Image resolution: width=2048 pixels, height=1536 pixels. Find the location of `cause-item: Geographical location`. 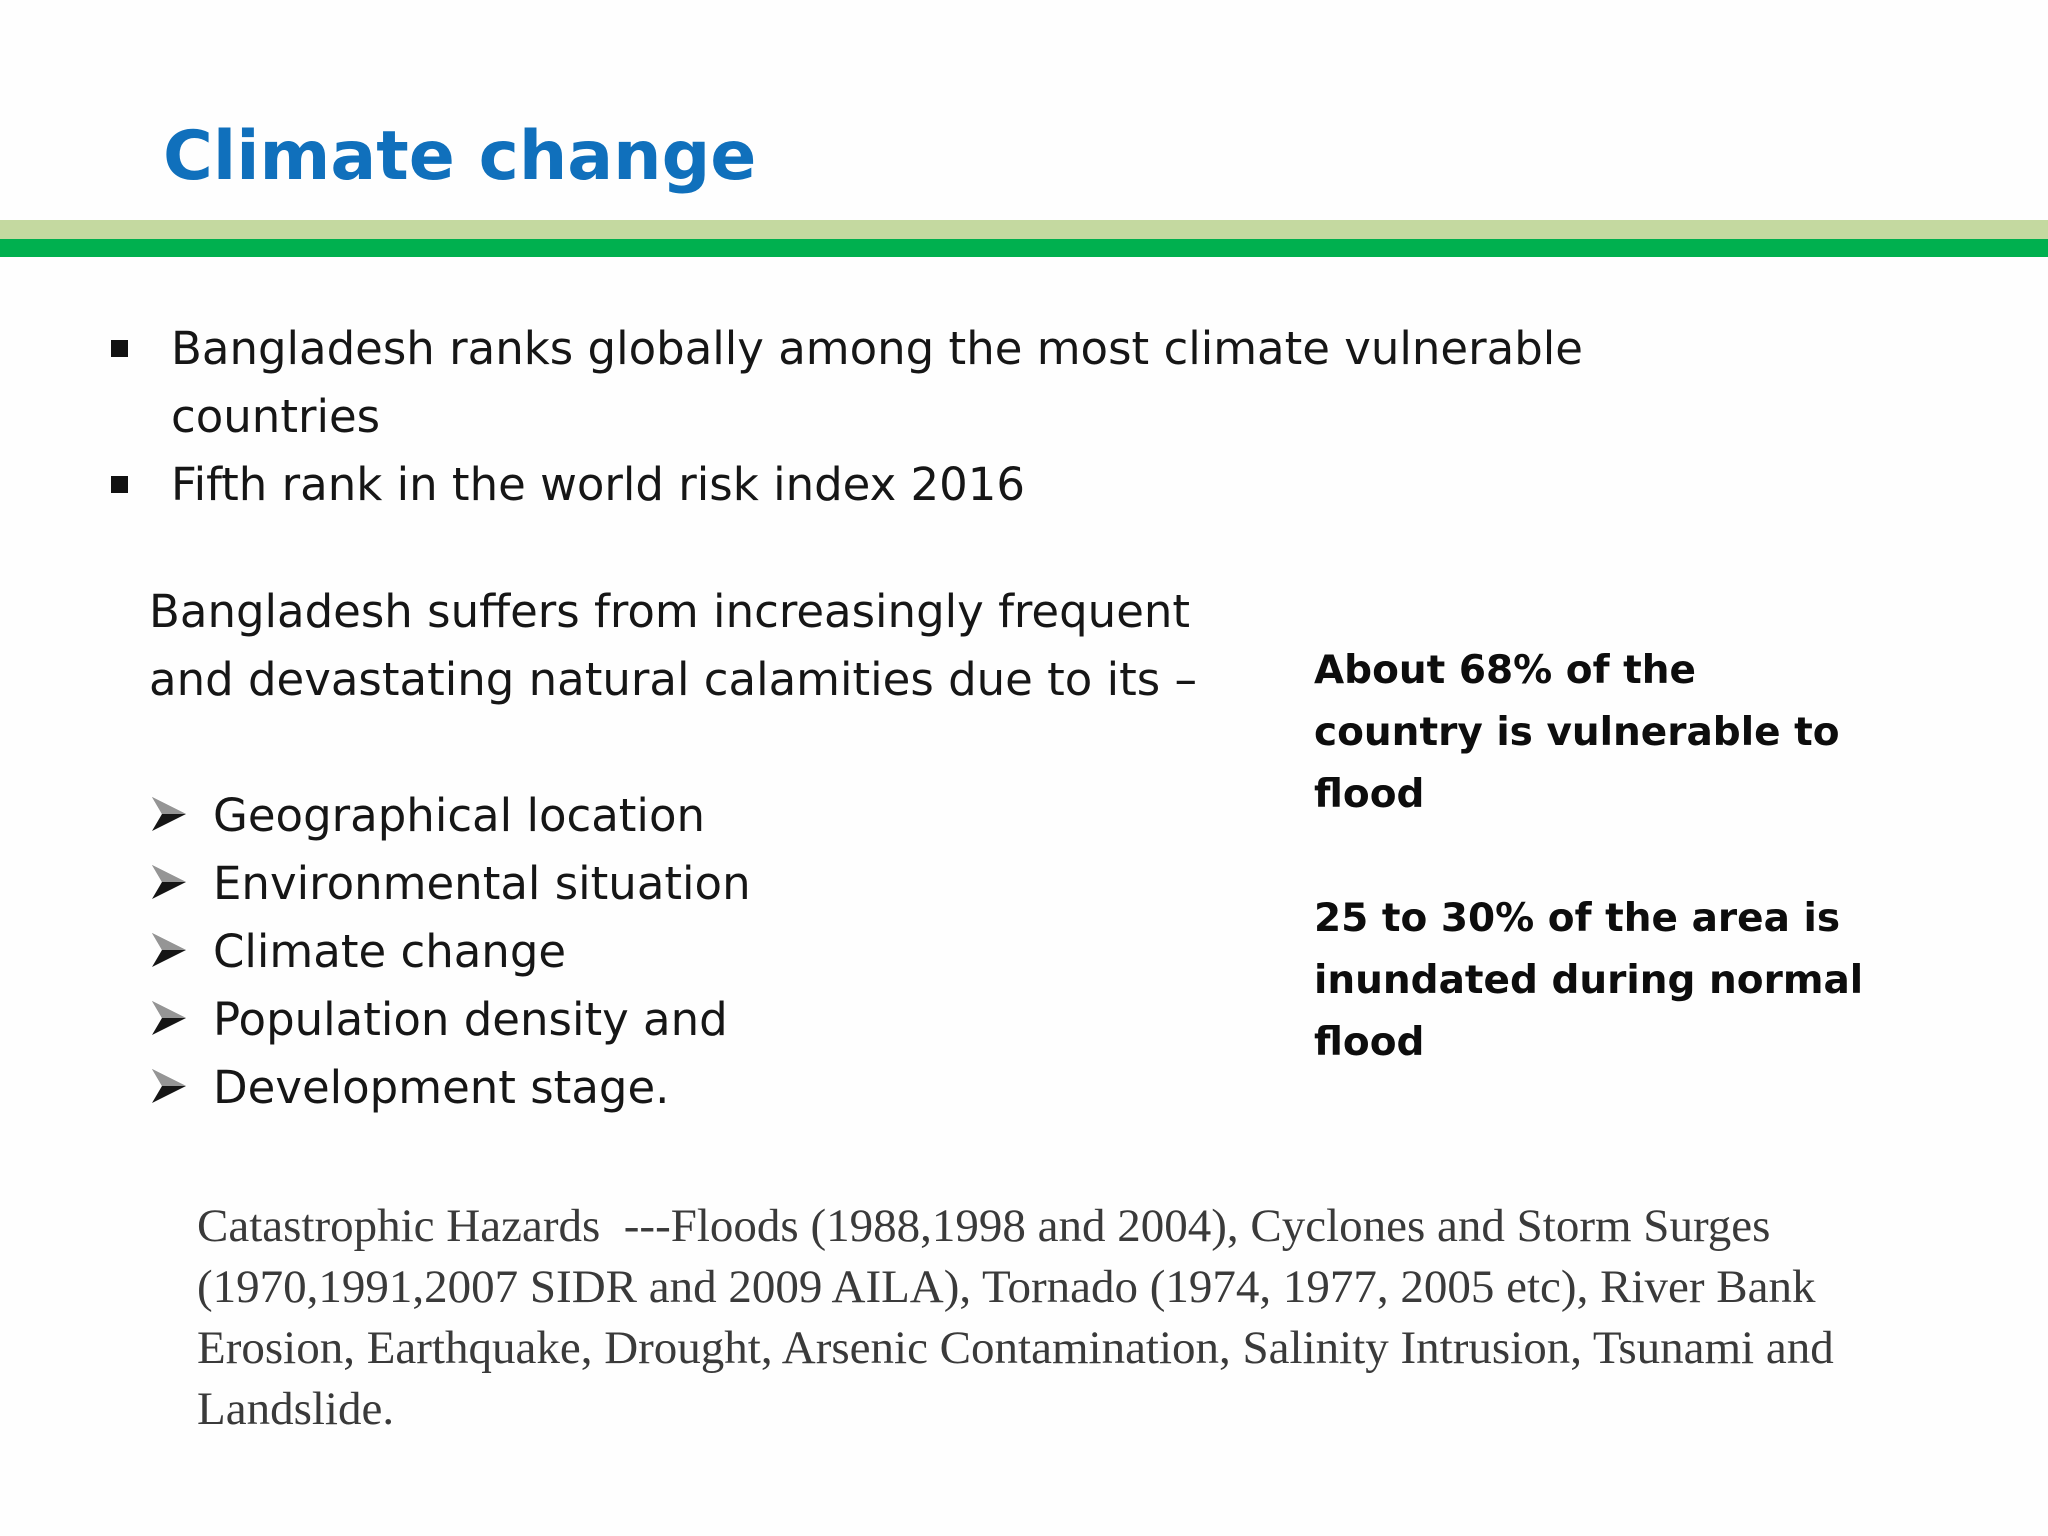

cause-item: Geographical location is located at coordinates (450, 816).